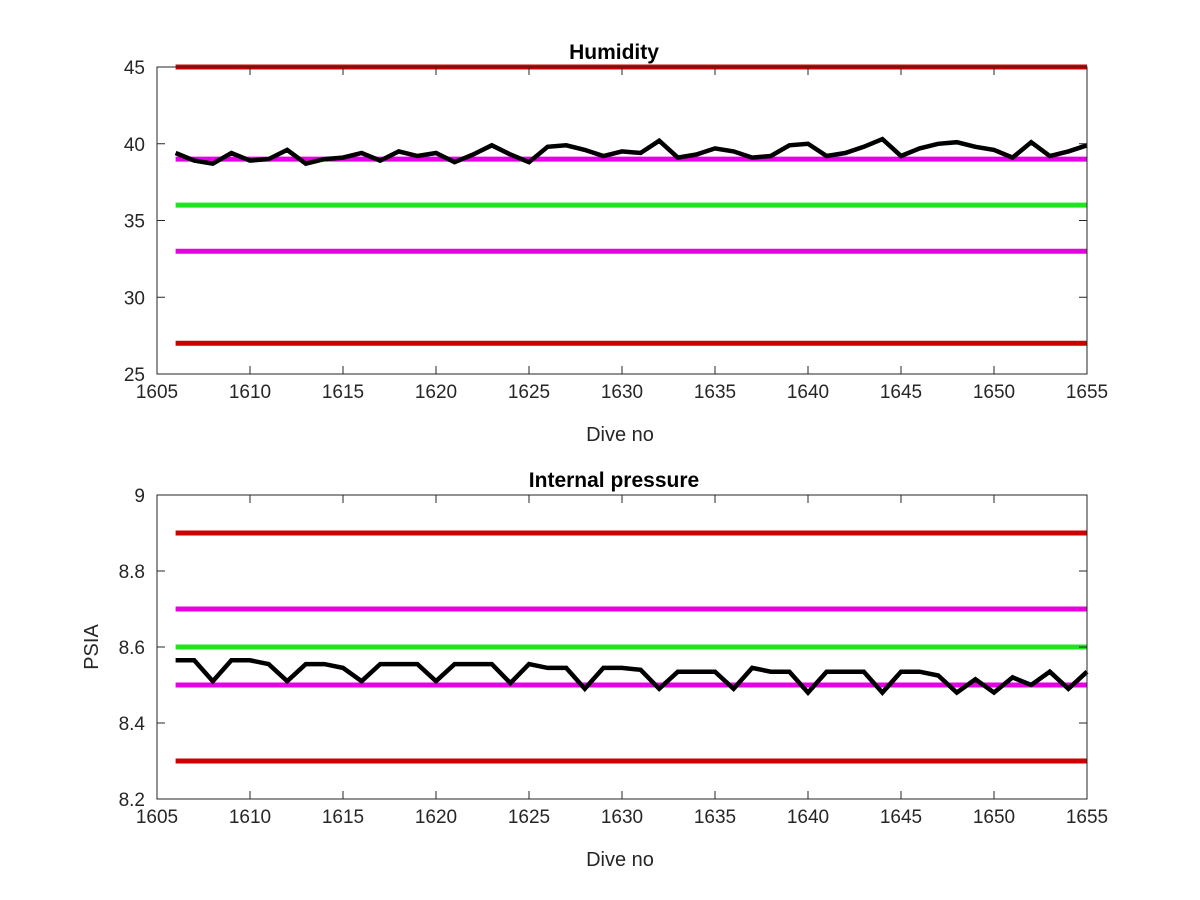 This screenshot has height=900, width=1200. I want to click on humidity-x-tick-label: 1605, so click(157, 392).